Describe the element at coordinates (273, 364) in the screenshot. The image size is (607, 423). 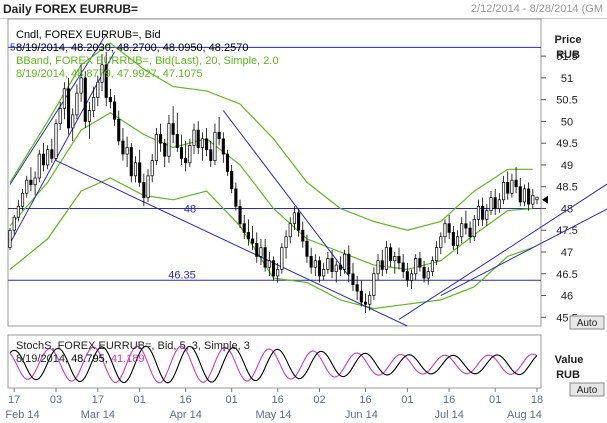
I see `stoch-k-line` at that location.